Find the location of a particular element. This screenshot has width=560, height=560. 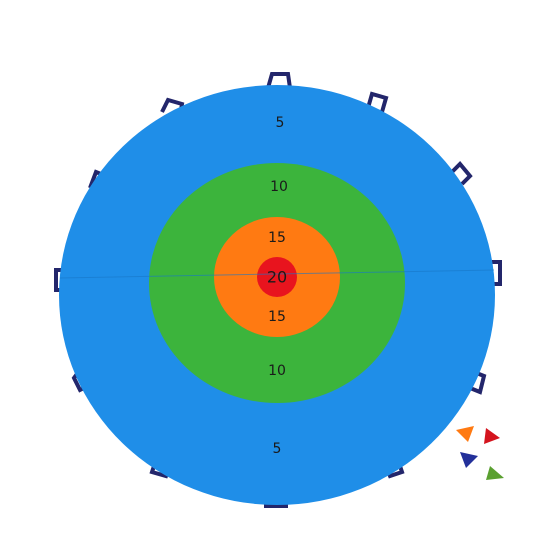

bullseye is located at coordinates (277, 277).